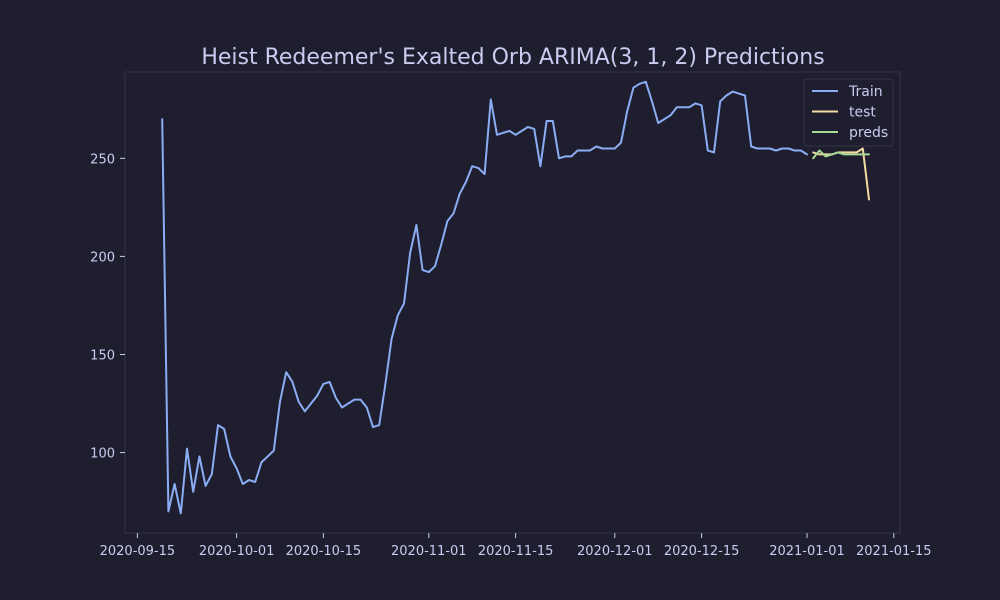  Describe the element at coordinates (102, 355) in the screenshot. I see `y-tick-label: 150` at that location.